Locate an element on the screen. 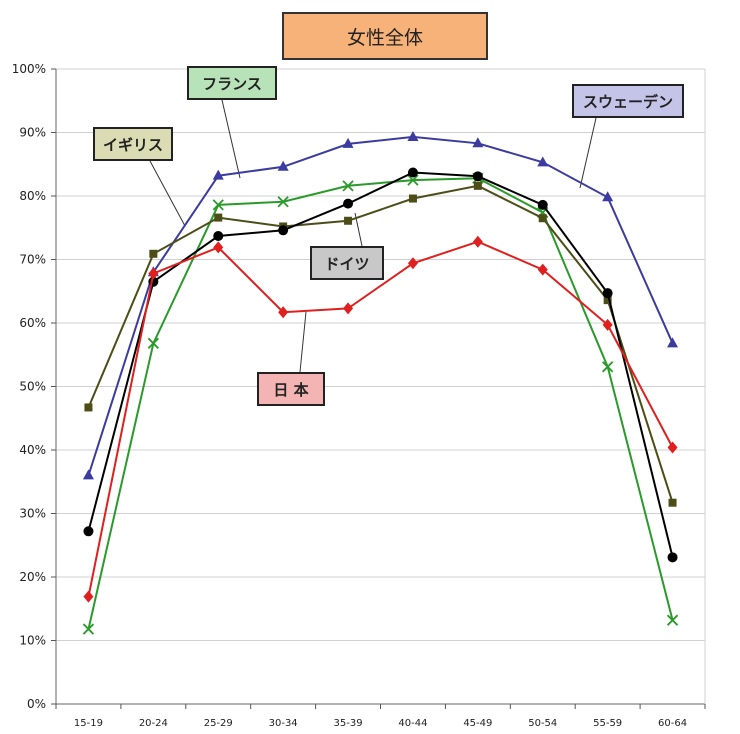 Image resolution: width=740 pixels, height=734 pixels. callout-uk: イギリス is located at coordinates (133, 144).